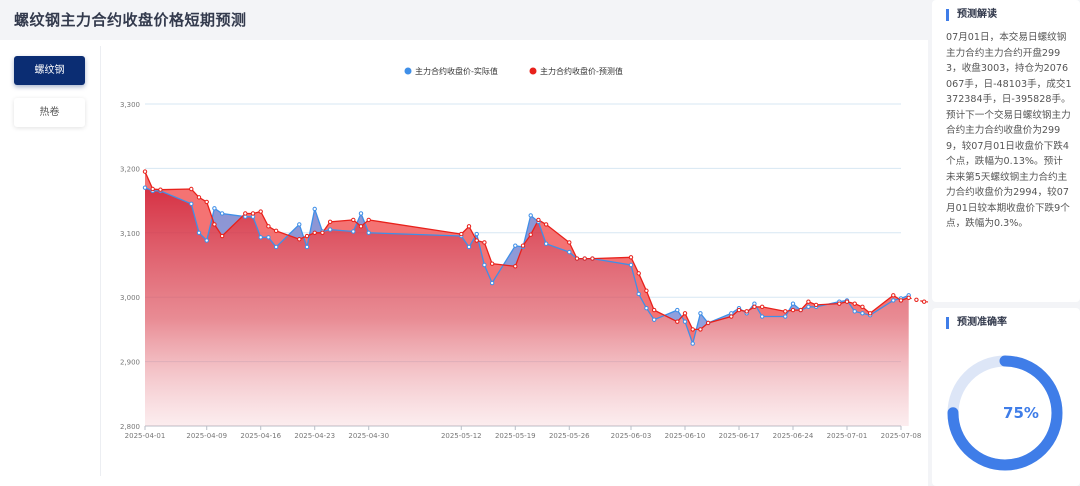  Describe the element at coordinates (130, 427) in the screenshot. I see `y-tick-label: 2,800` at that location.